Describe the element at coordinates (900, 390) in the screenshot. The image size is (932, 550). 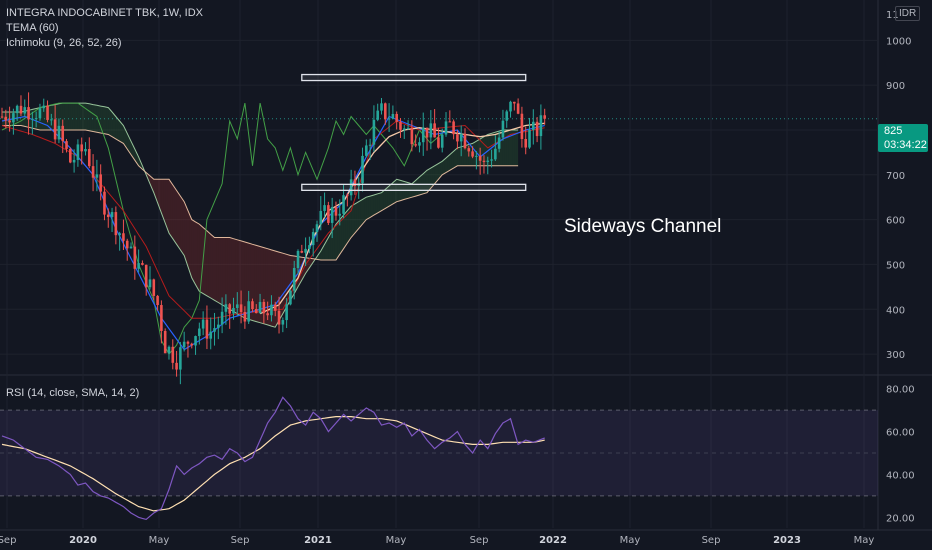
I see `rsi-tick-label: 80.00` at that location.